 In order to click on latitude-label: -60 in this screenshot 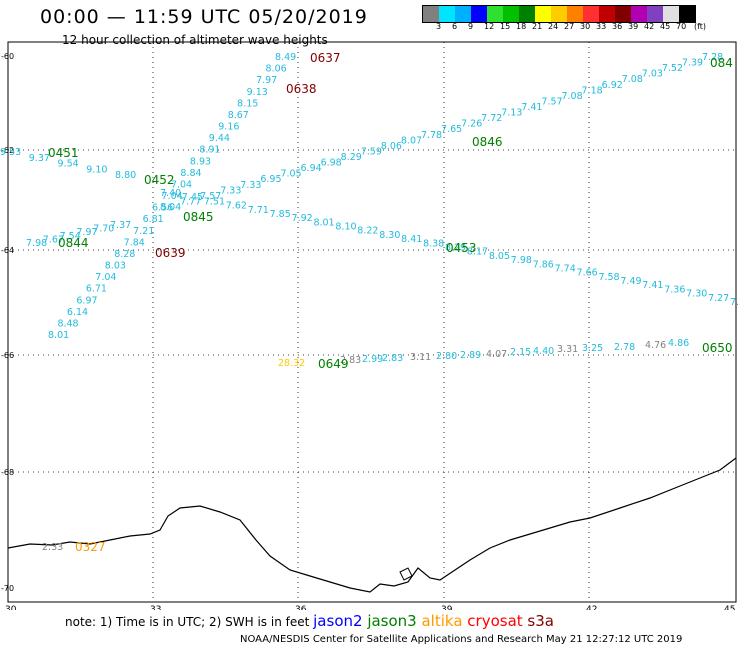, I will do `click(7, 56)`.